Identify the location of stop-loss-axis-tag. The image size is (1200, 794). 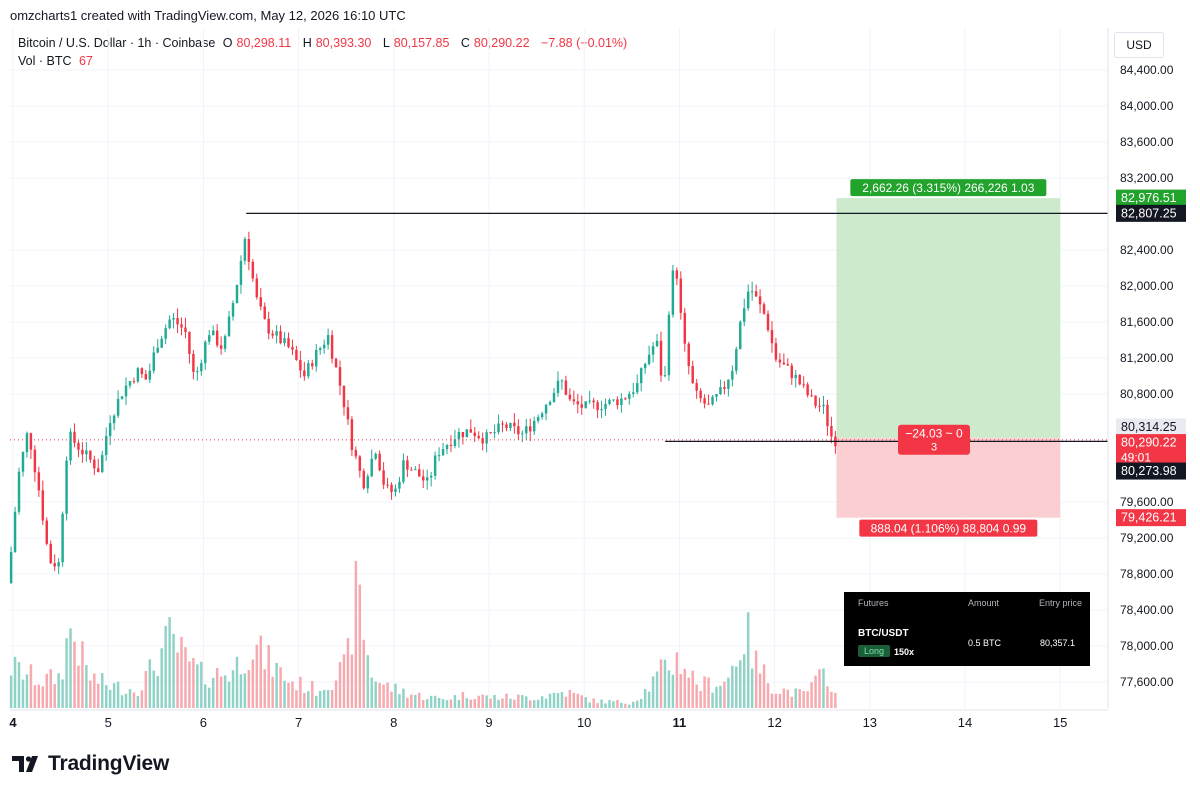
(1151, 518).